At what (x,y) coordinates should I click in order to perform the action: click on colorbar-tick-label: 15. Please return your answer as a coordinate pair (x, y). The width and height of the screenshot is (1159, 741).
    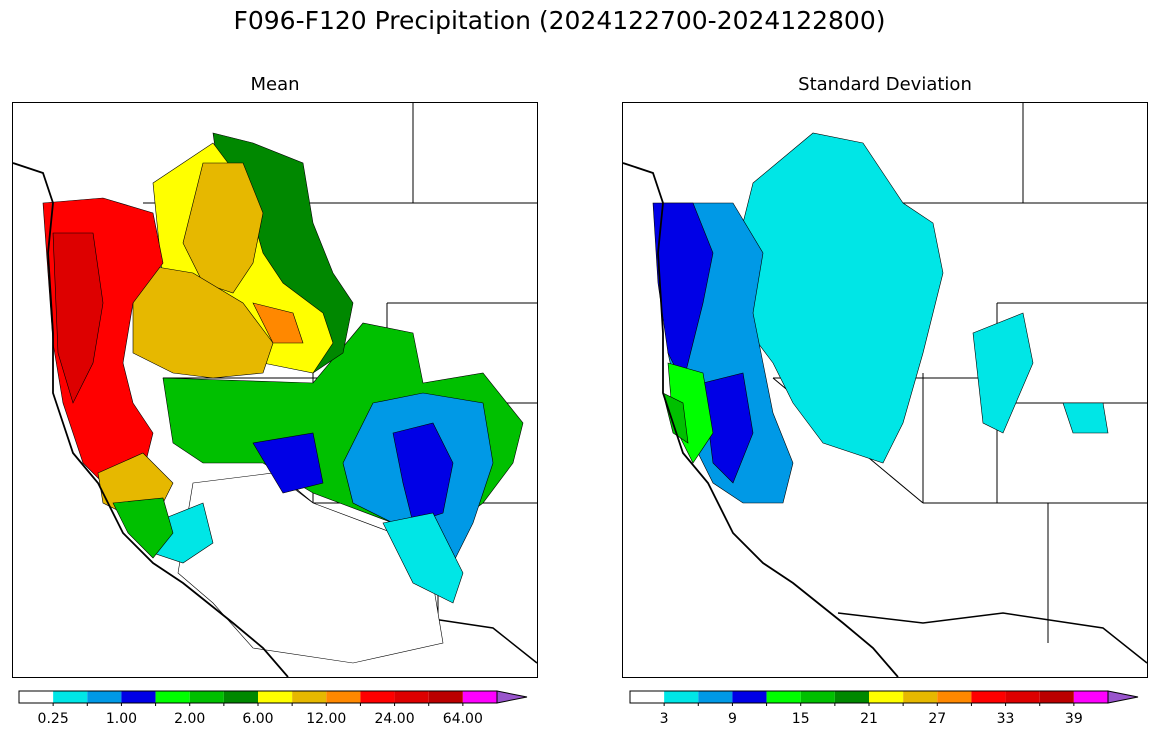
    Looking at the image, I should click on (800, 719).